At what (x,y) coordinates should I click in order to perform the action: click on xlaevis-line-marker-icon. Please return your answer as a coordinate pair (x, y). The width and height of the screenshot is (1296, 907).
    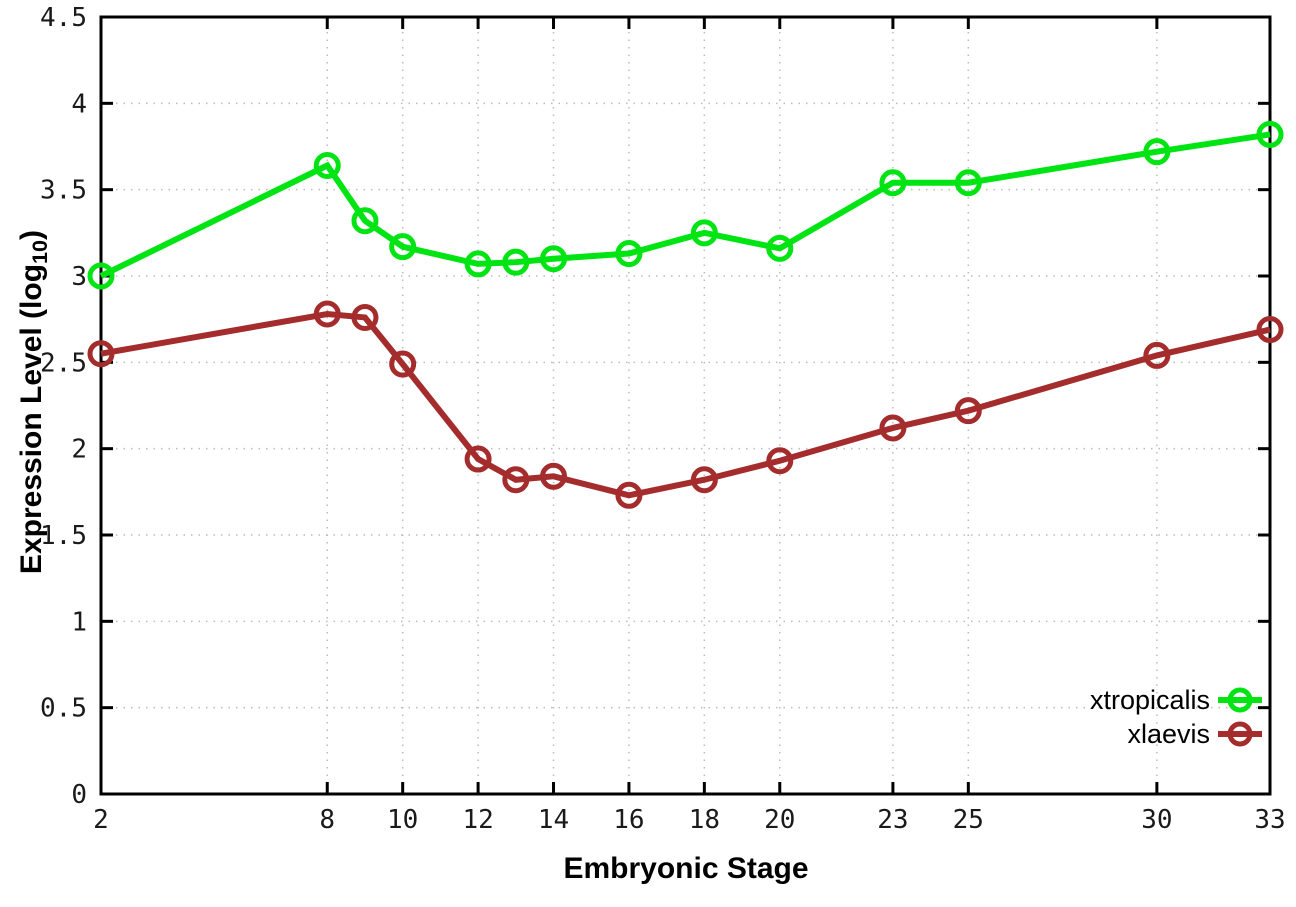
    Looking at the image, I should click on (1240, 734).